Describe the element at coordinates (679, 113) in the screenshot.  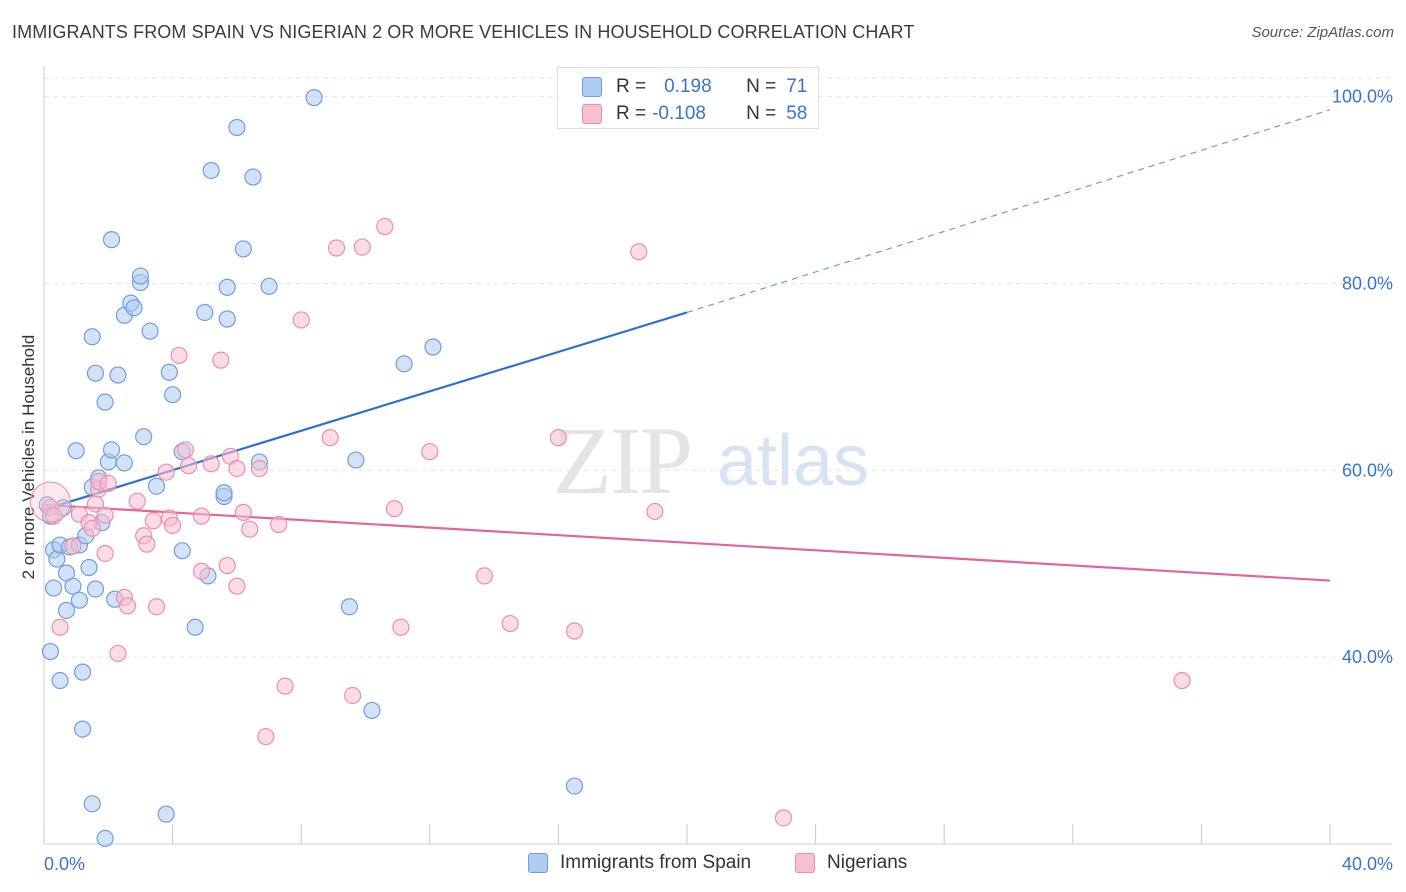
I see `legend-r-value: -0.108` at that location.